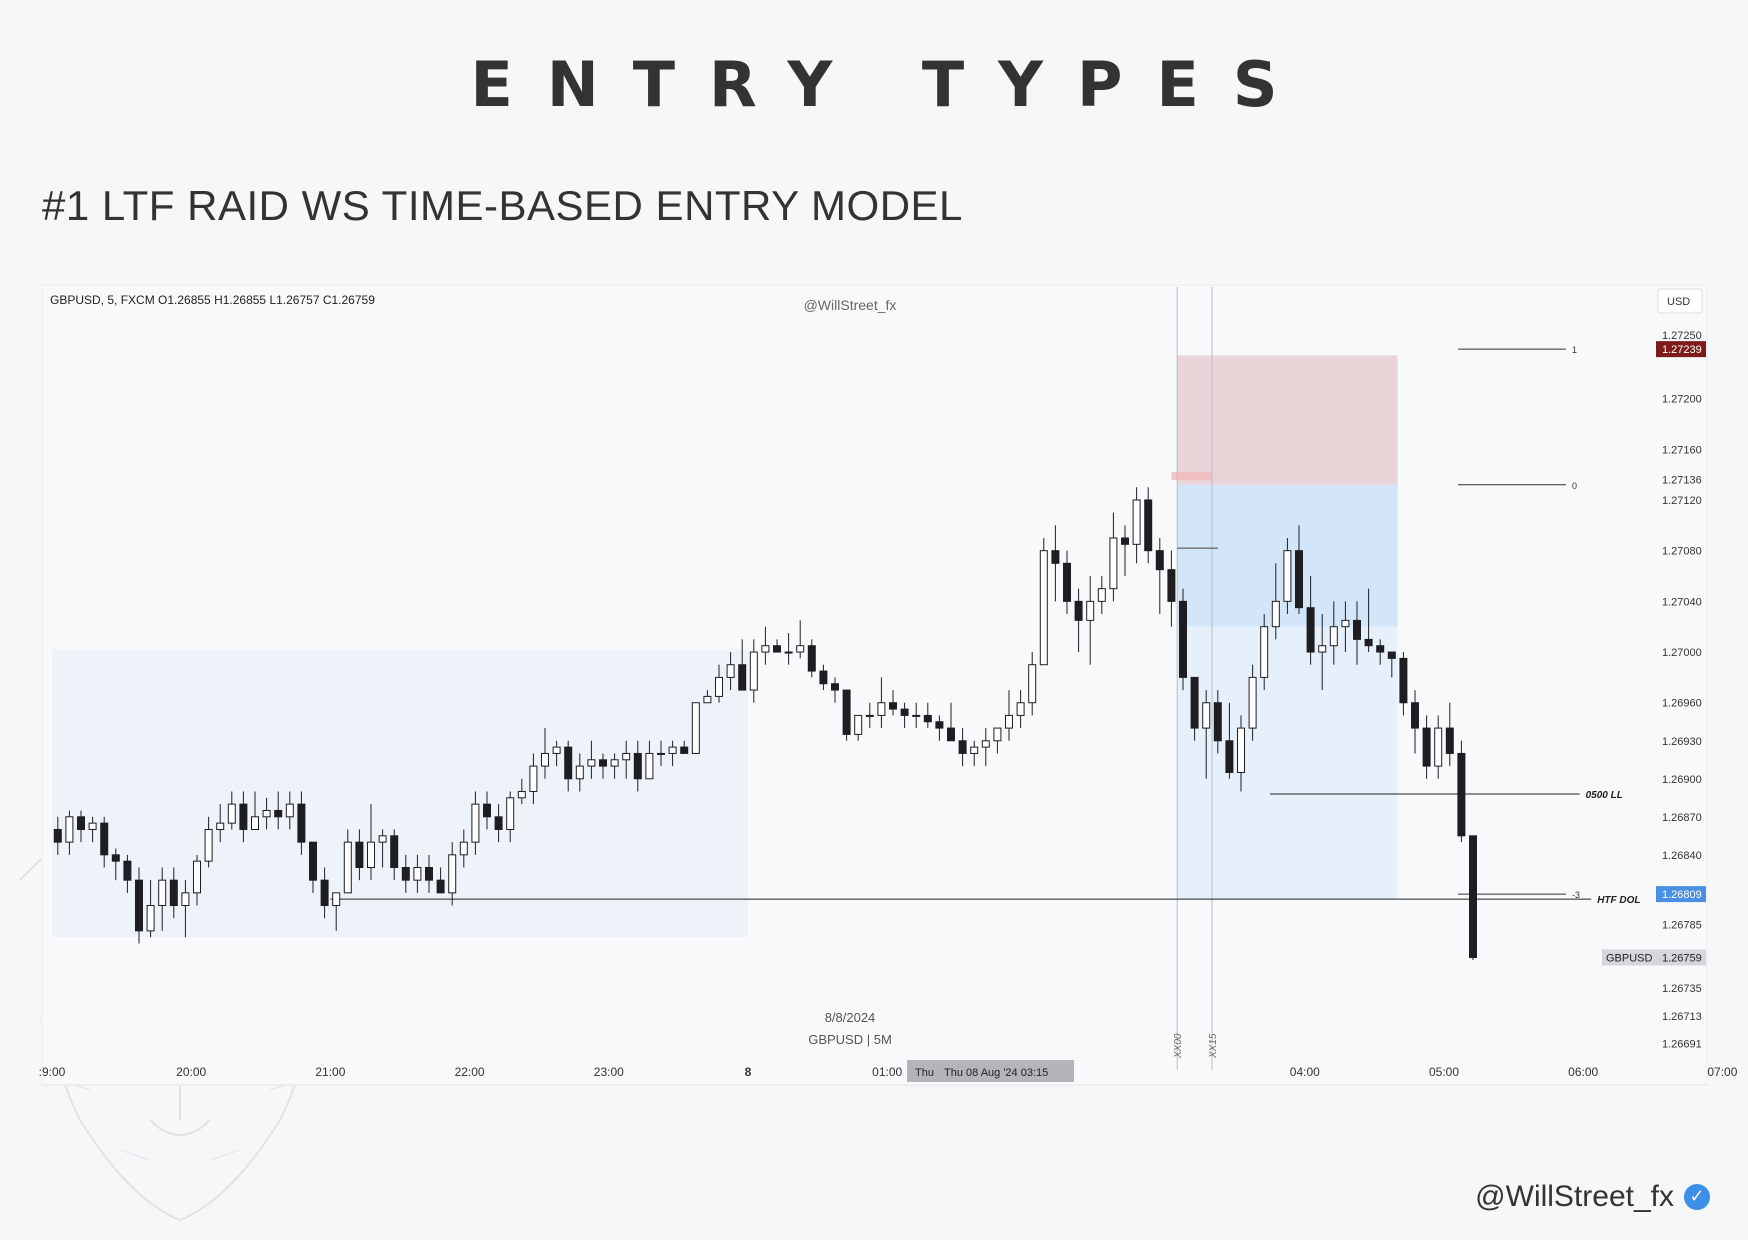 This screenshot has width=1748, height=1240. I want to click on x-tick-label: 8, so click(748, 1072).